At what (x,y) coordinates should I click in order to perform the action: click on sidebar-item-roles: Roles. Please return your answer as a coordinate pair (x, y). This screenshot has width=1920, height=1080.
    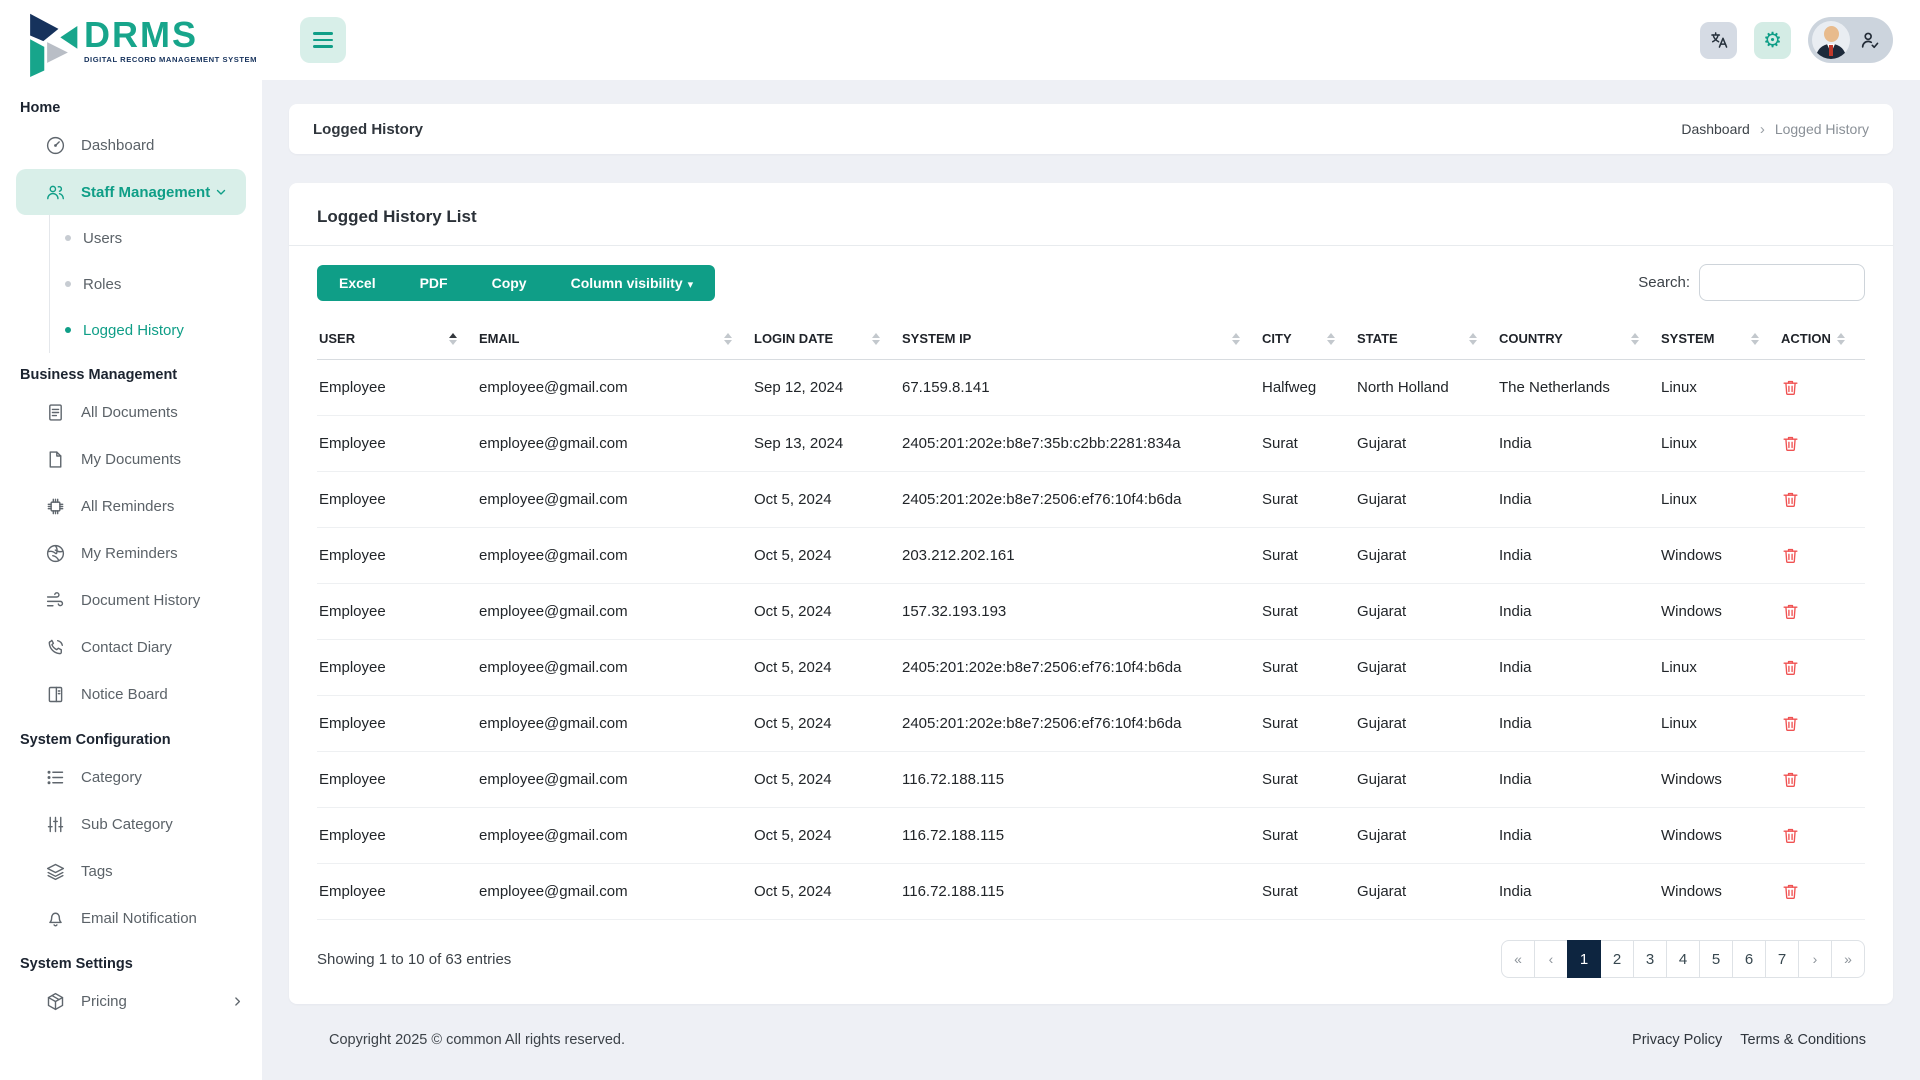
    Looking at the image, I should click on (156, 284).